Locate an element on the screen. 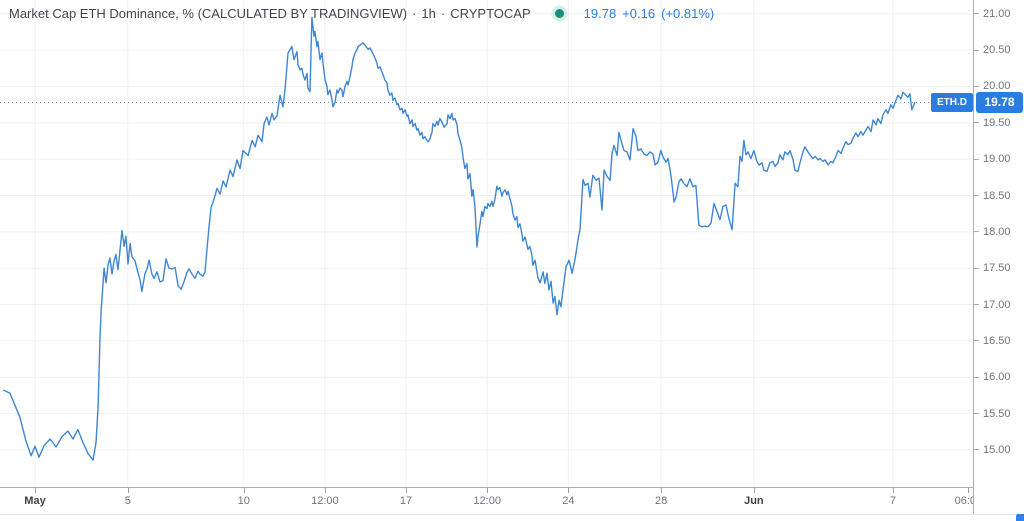 The image size is (1024, 521). time-tick-label: 28 is located at coordinates (661, 501).